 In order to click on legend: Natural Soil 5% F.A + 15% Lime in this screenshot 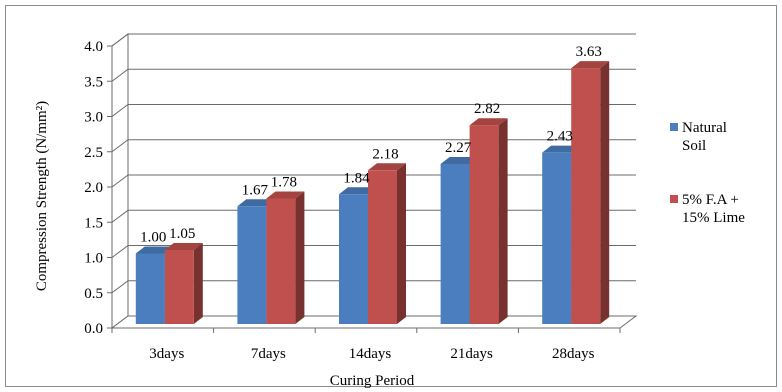, I will do `click(707, 173)`.